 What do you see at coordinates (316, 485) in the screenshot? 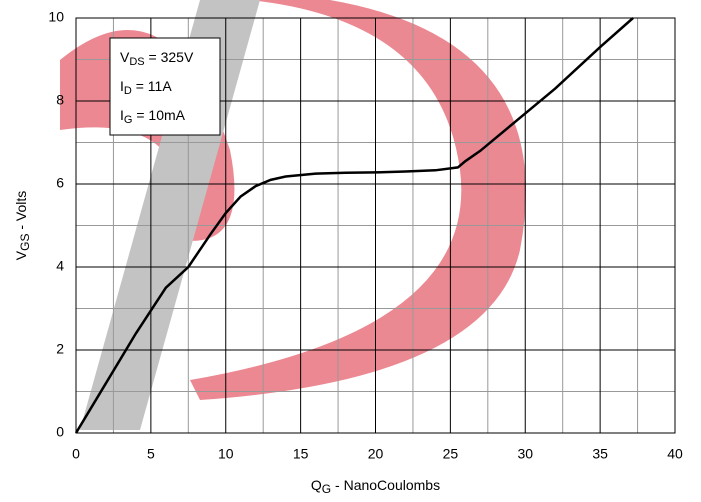
I see `x-axis-label-main: Q` at bounding box center [316, 485].